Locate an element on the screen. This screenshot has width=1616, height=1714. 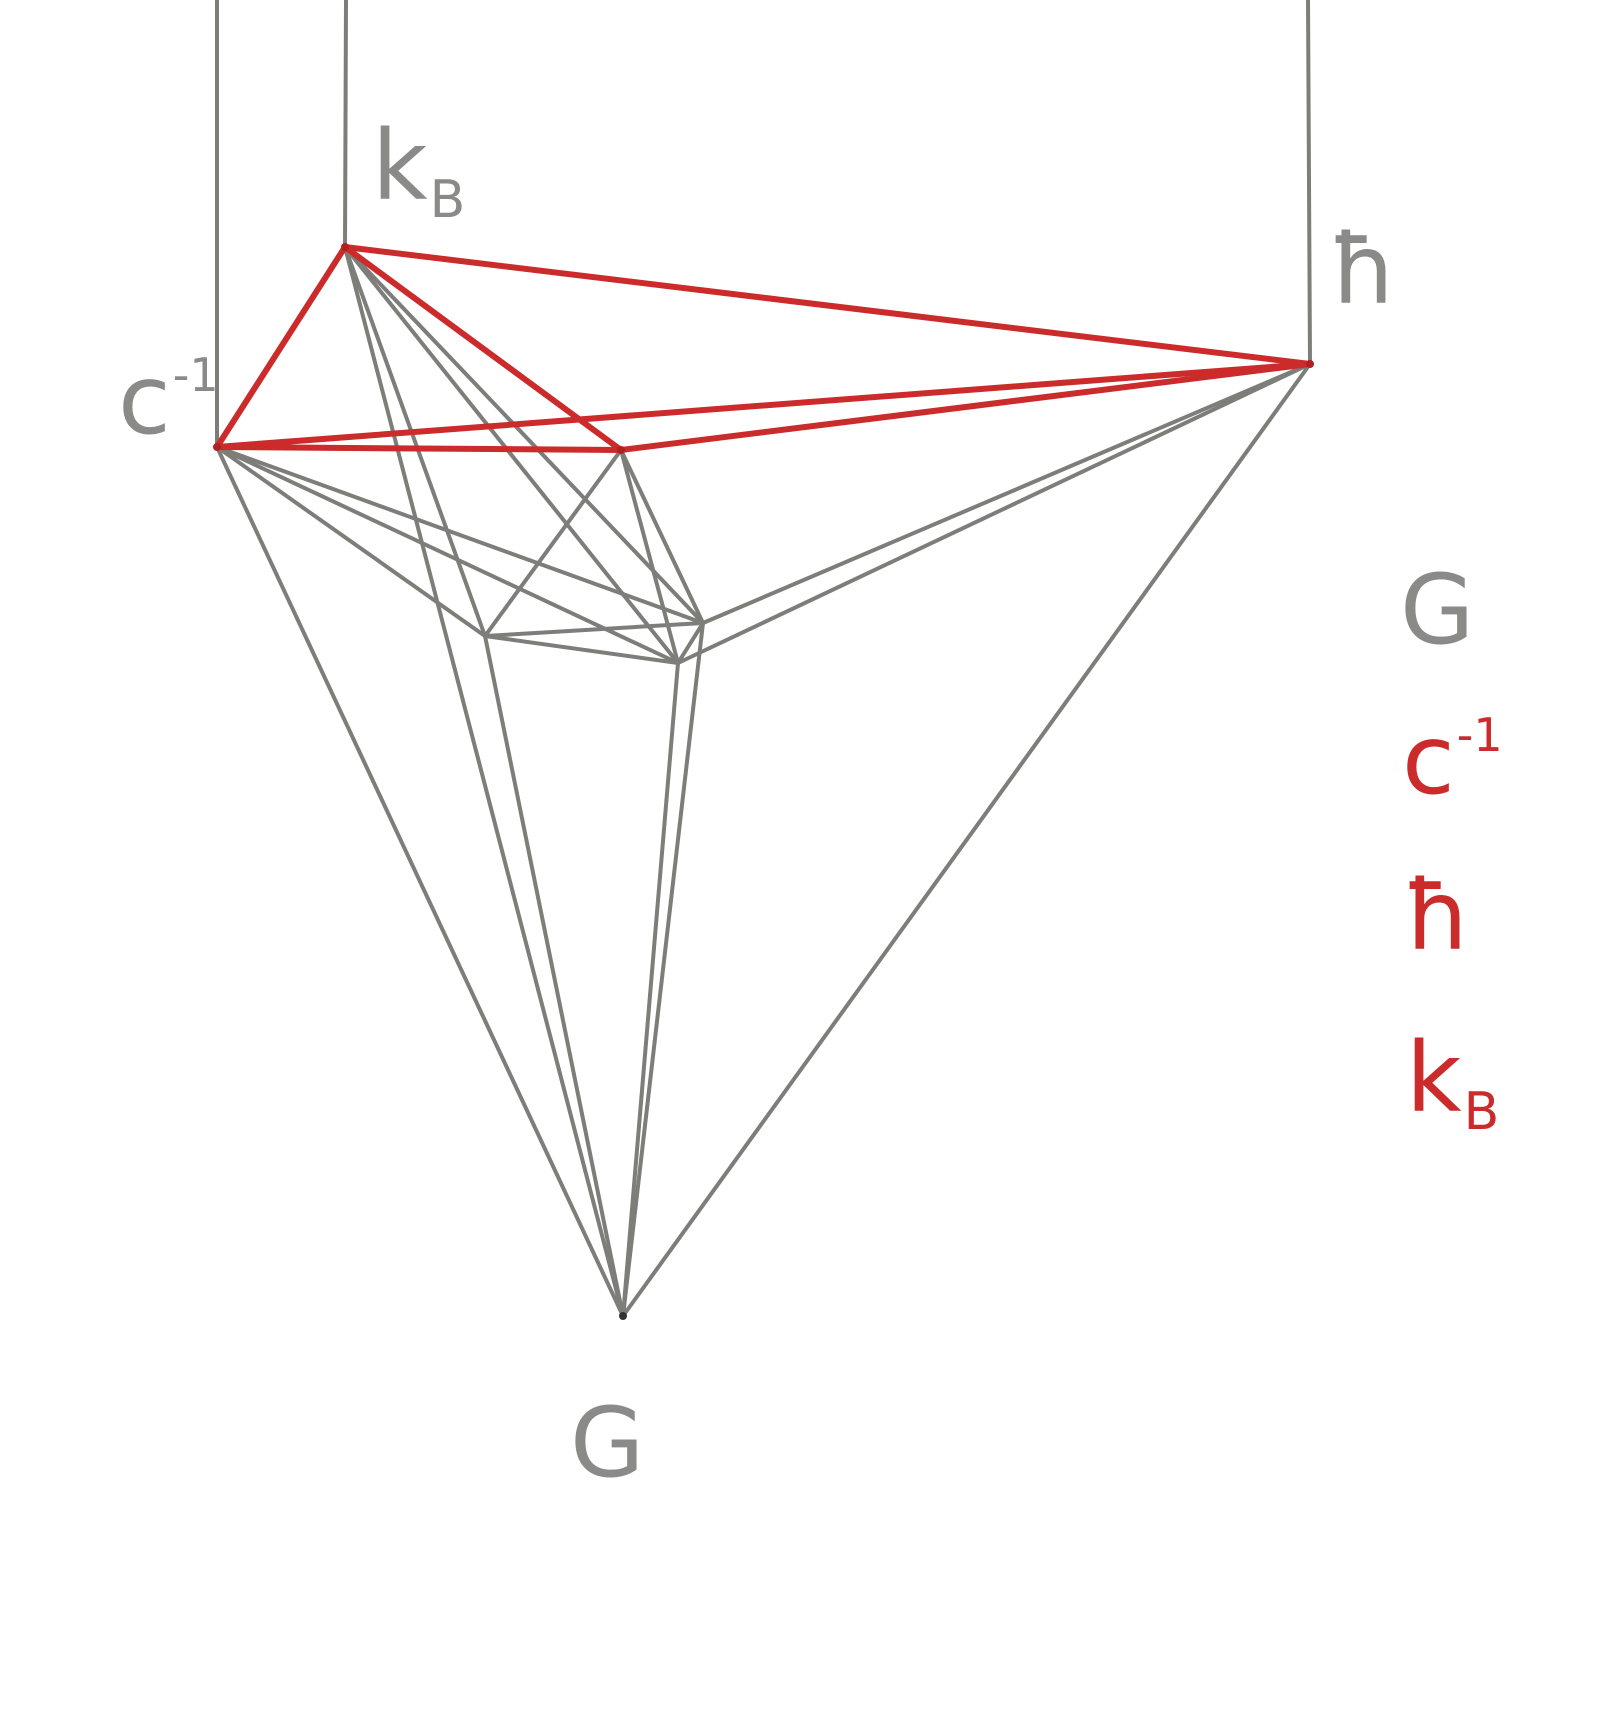
red-edge-kb-cinv is located at coordinates (281, 347).